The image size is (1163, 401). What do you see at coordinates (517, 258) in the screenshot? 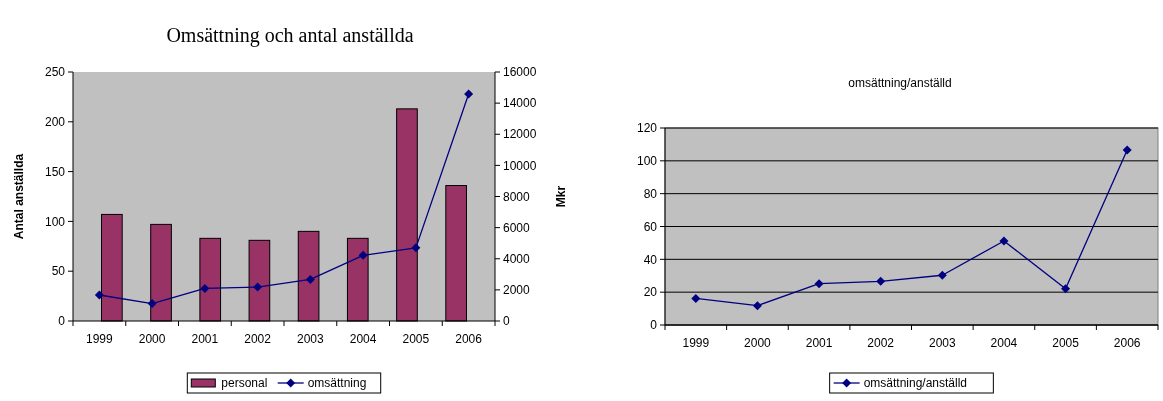
I see `y2-tick-label: 4000` at bounding box center [517, 258].